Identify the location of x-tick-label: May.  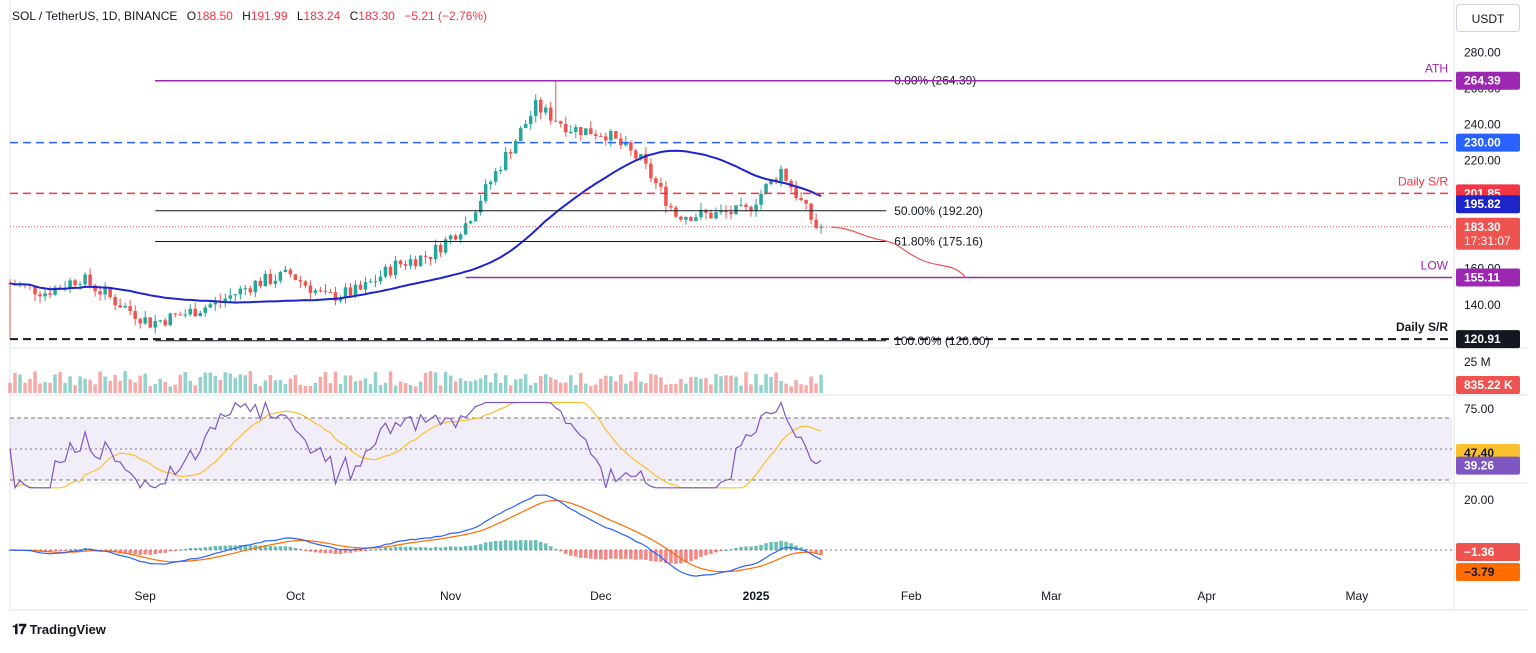
(1357, 596).